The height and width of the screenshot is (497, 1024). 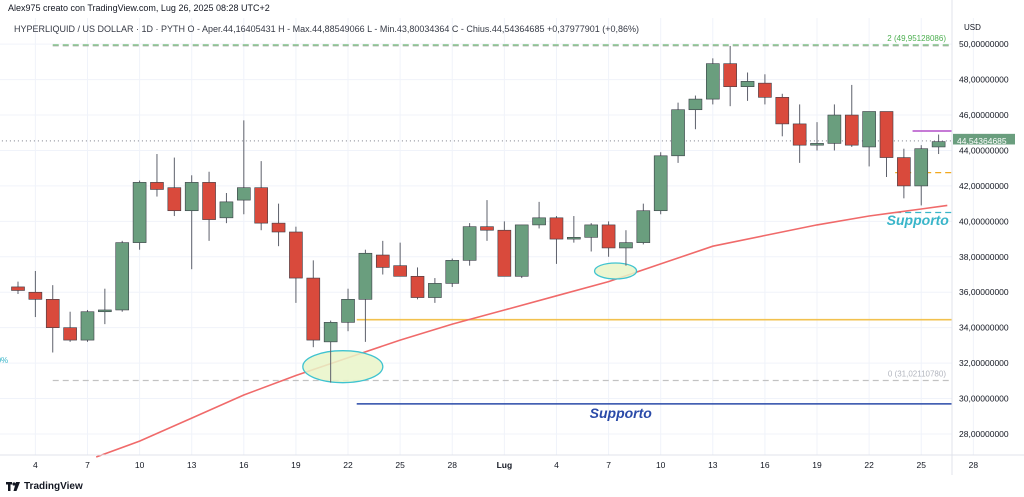 I want to click on last-price-badge, so click(x=984, y=140).